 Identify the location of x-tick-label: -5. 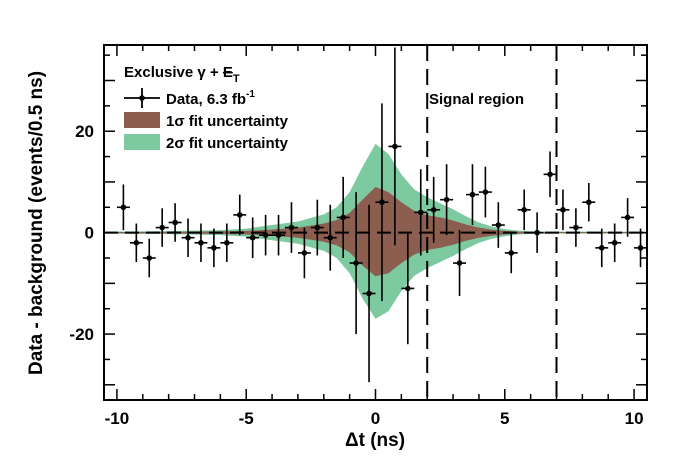
(246, 418).